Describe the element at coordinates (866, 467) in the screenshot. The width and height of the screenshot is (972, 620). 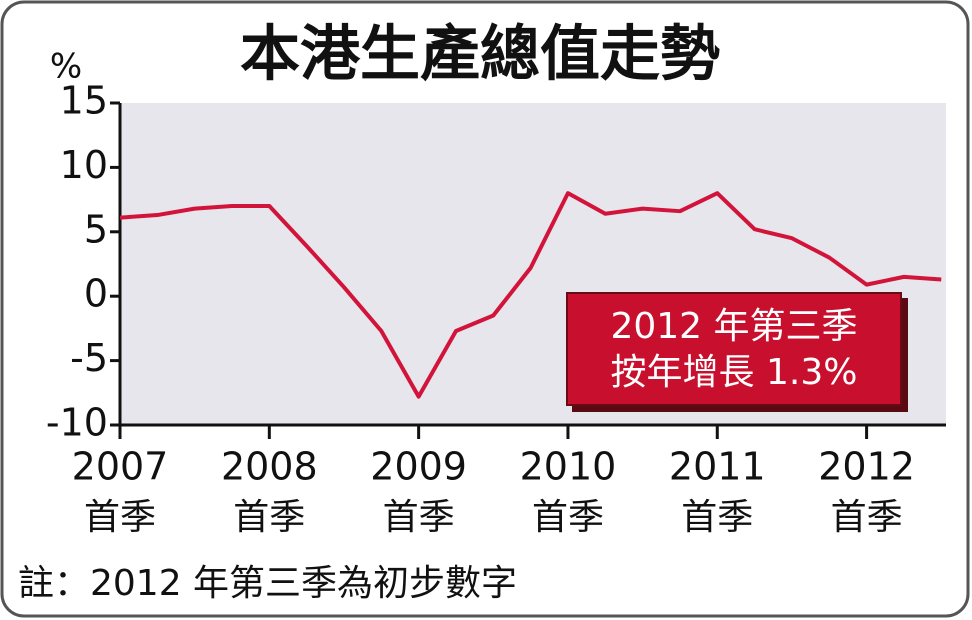
I see `x-tick-label: 2012` at that location.